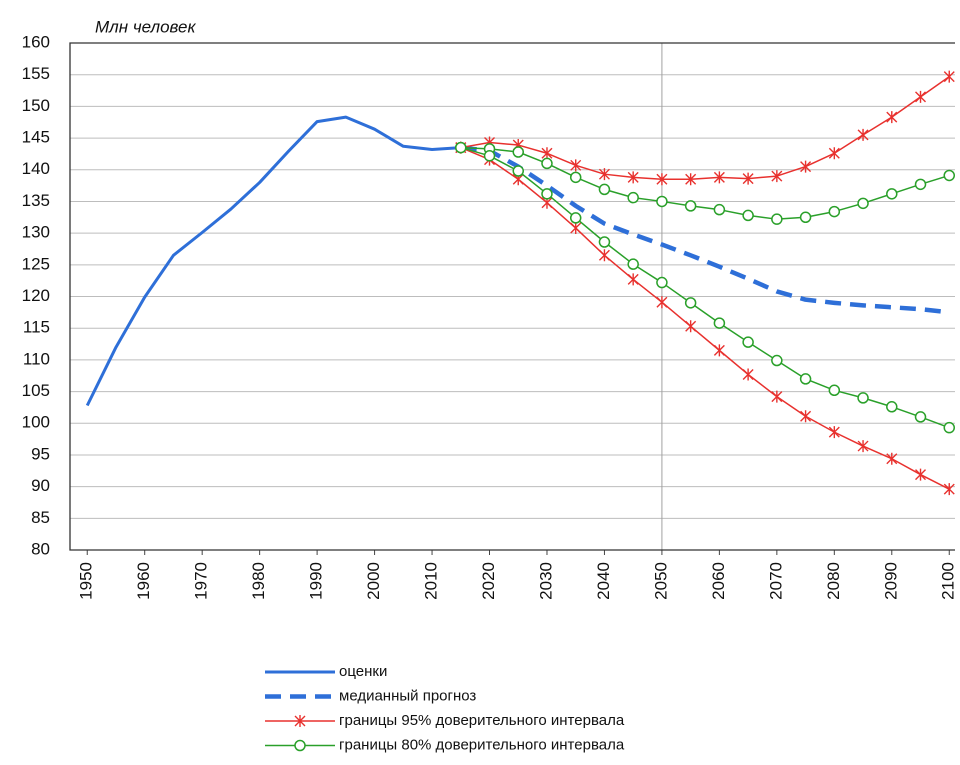  What do you see at coordinates (890, 581) in the screenshot?
I see `x-tick-label: 2090` at bounding box center [890, 581].